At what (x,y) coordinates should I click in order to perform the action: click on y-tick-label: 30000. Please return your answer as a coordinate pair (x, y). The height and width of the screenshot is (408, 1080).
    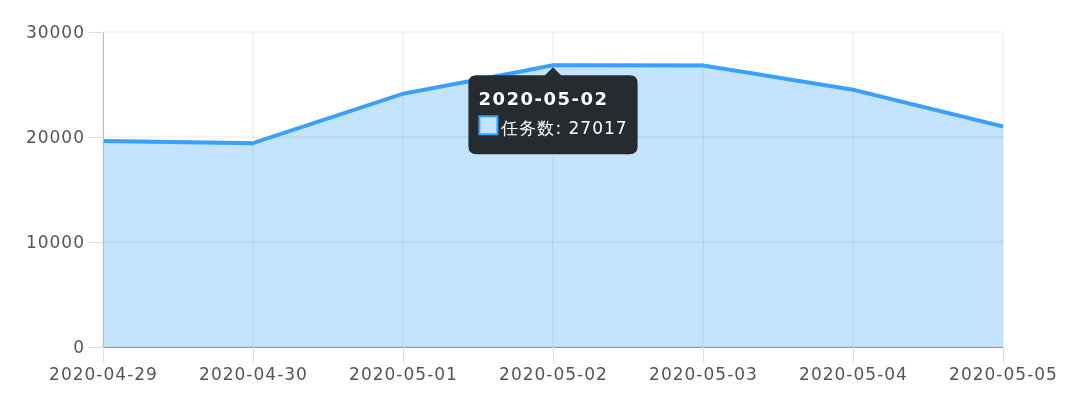
    Looking at the image, I should click on (55, 31).